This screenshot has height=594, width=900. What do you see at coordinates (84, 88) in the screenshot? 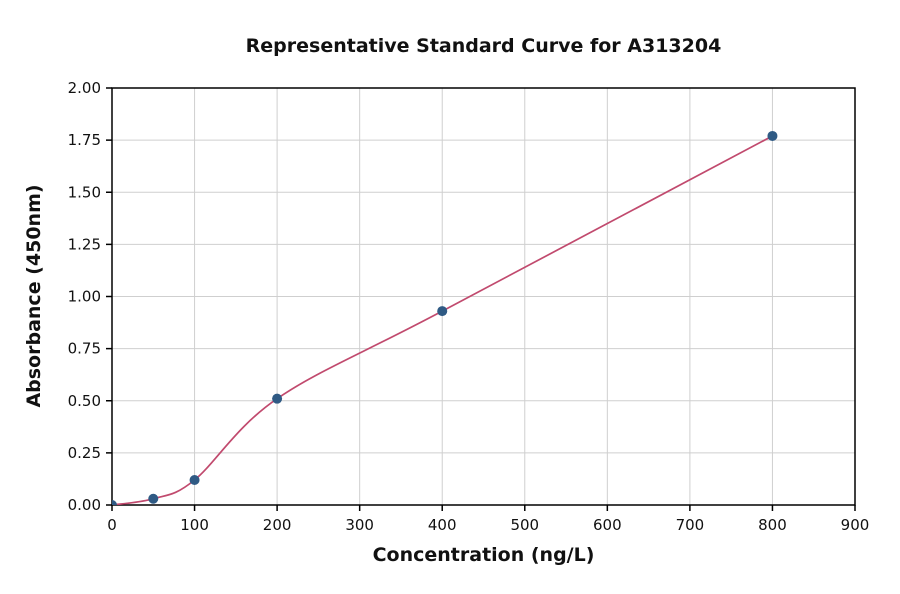
I see `y-tick-label: 2.00` at bounding box center [84, 88].